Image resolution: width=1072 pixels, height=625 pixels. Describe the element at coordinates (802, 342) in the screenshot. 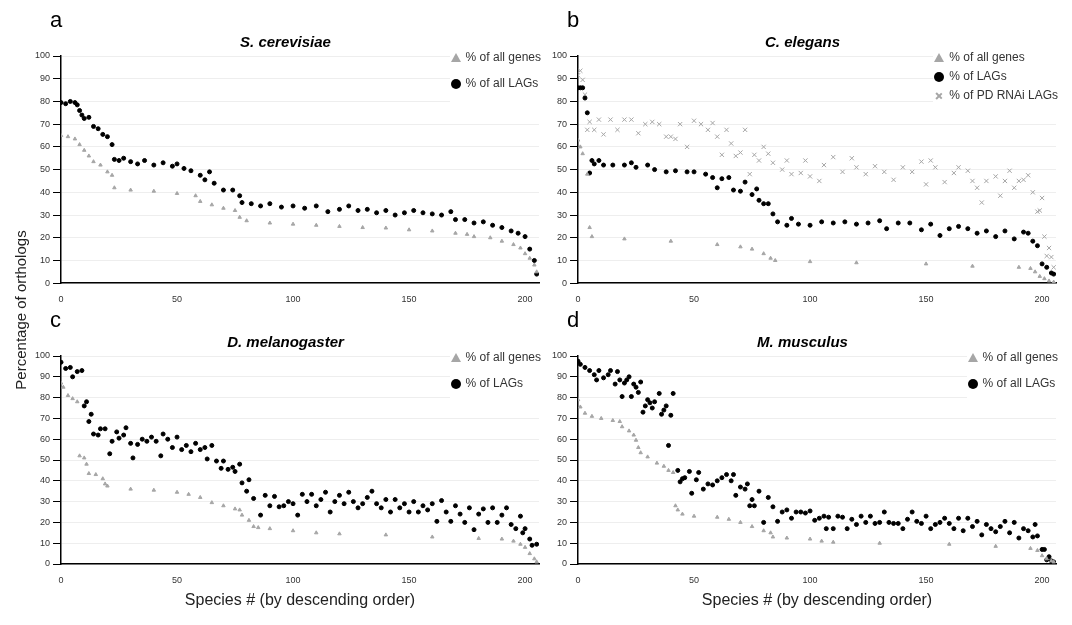

I see `chart-title: M. musculus` at that location.